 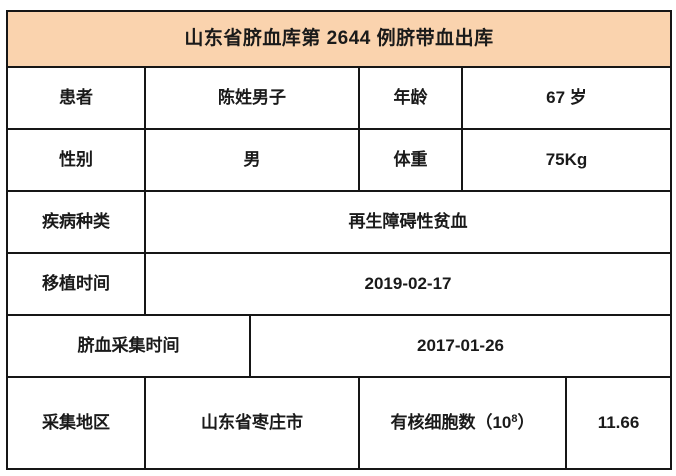 What do you see at coordinates (77, 98) in the screenshot?
I see `patient-label: 患者` at bounding box center [77, 98].